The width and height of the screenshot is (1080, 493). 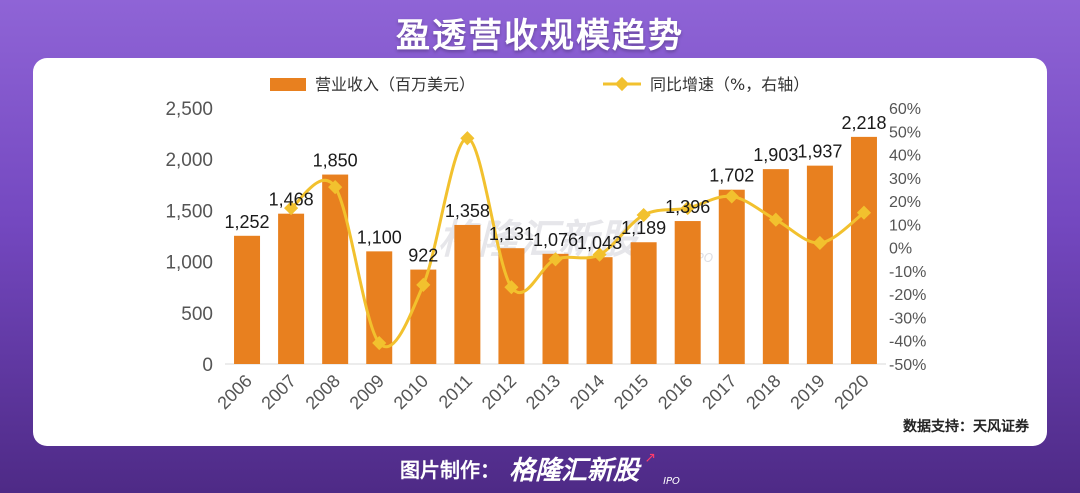 I want to click on bar-value-label: 1,076, so click(x=555, y=240).